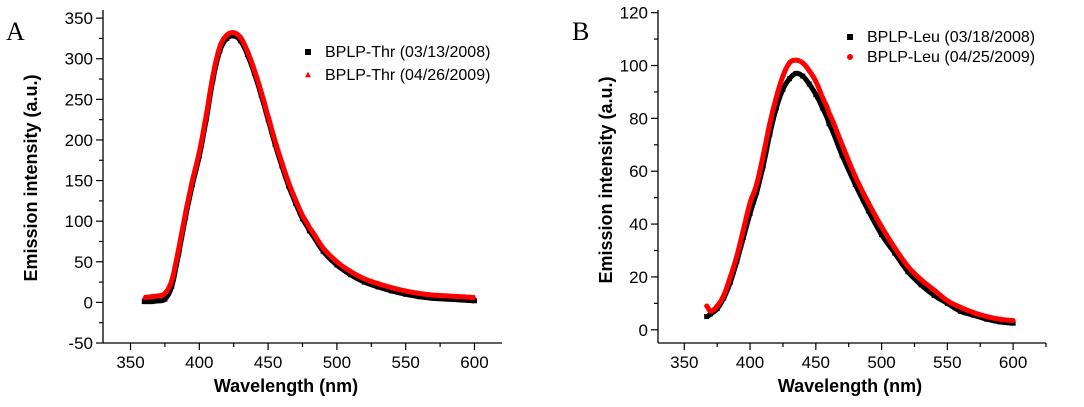 This screenshot has height=407, width=1084. Describe the element at coordinates (951, 57) in the screenshot. I see `legend-label: BPLP-Leu (04/25/2009)` at that location.